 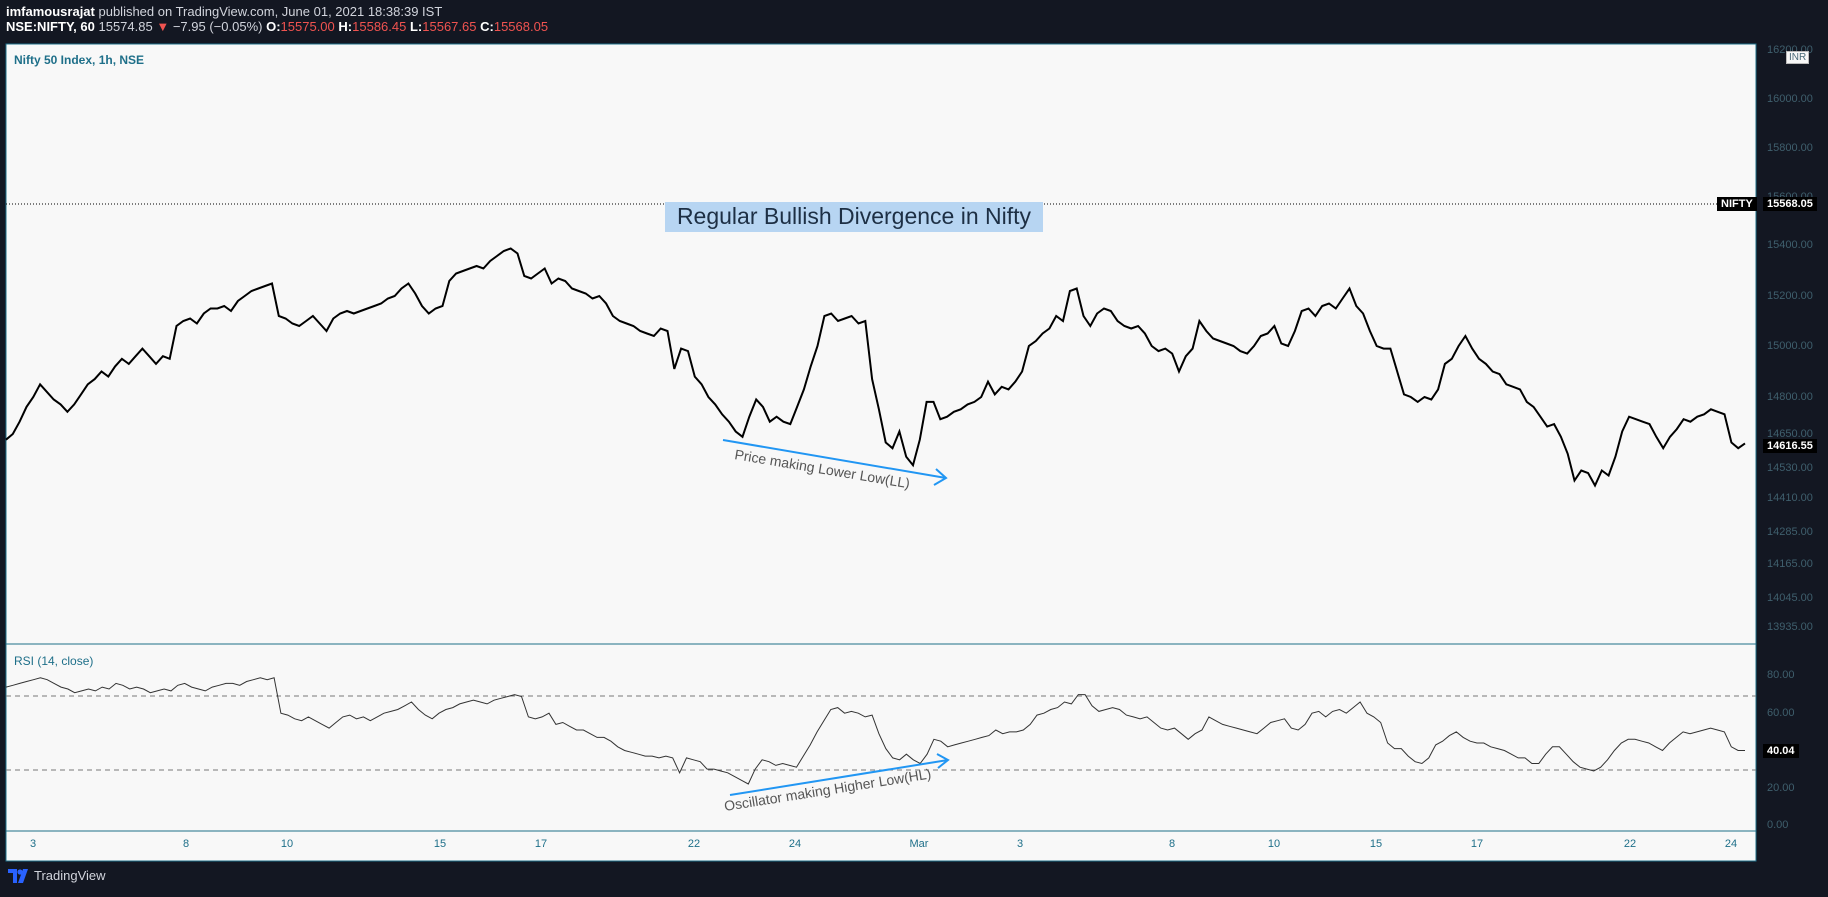 What do you see at coordinates (1798, 57) in the screenshot?
I see `currency-button: INR` at bounding box center [1798, 57].